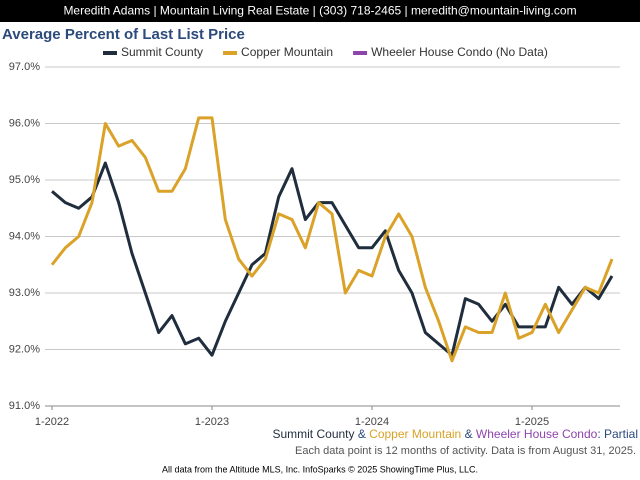  I want to click on y-tick-label: 92.0%, so click(24, 349).